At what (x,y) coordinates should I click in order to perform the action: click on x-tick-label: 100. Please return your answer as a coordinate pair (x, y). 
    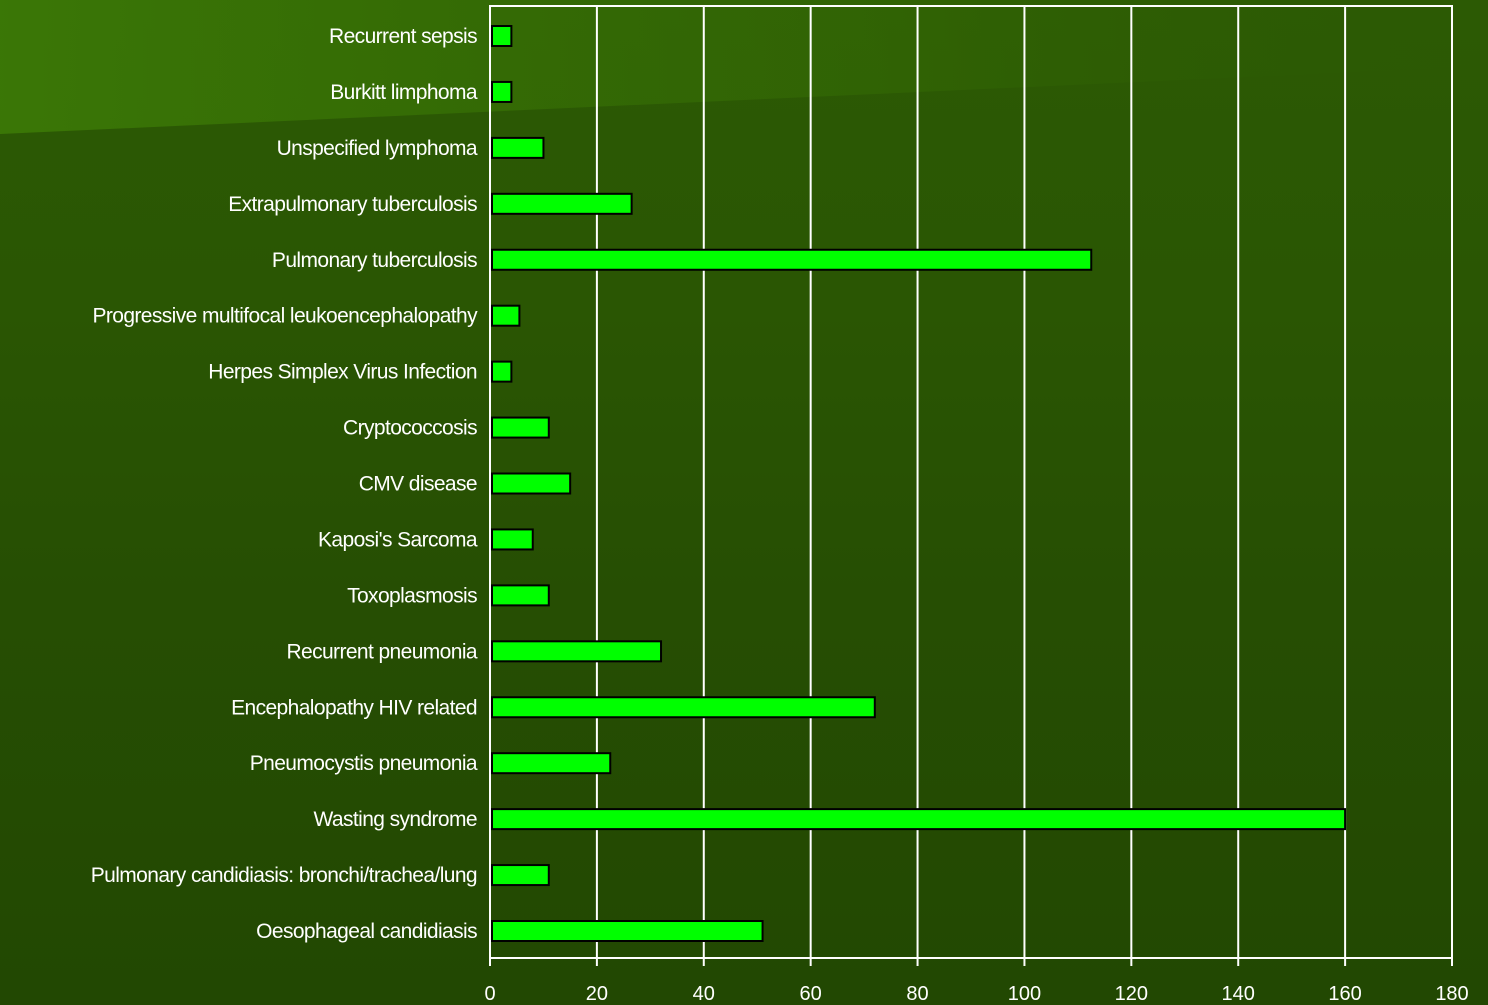
    Looking at the image, I should click on (1024, 994).